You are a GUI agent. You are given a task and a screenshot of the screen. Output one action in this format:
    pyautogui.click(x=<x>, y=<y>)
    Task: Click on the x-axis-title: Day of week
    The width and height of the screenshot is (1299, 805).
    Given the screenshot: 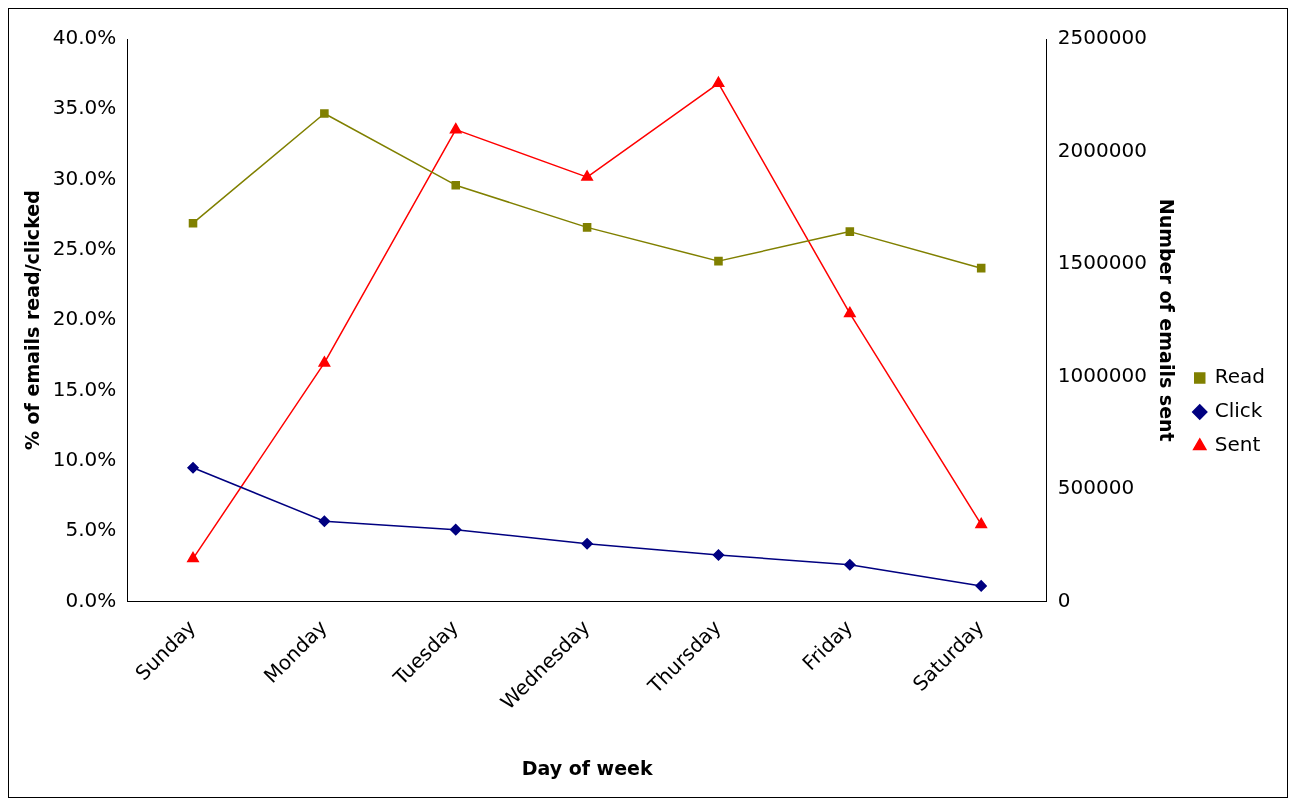 What is the action you would take?
    pyautogui.click(x=587, y=767)
    